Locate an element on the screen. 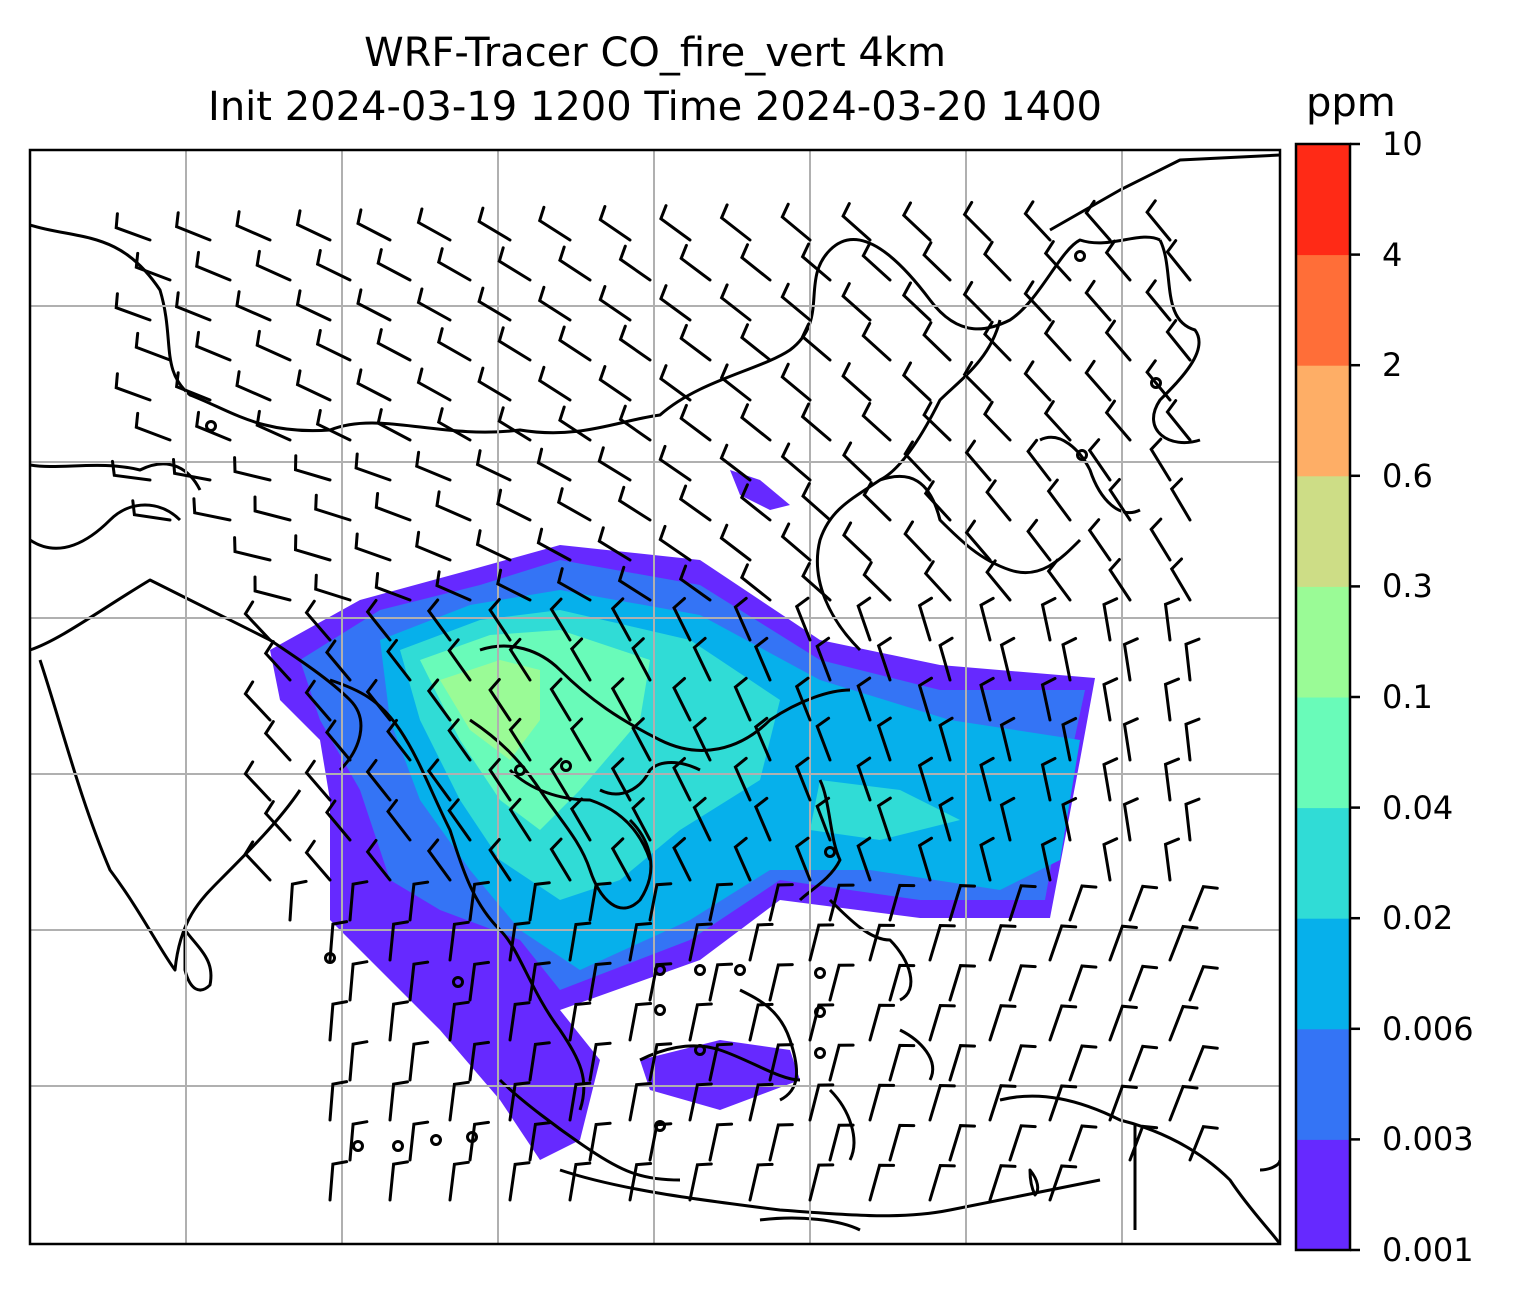 This screenshot has height=1306, width=1528. colorbar-tick-label: 10 is located at coordinates (1402, 144).